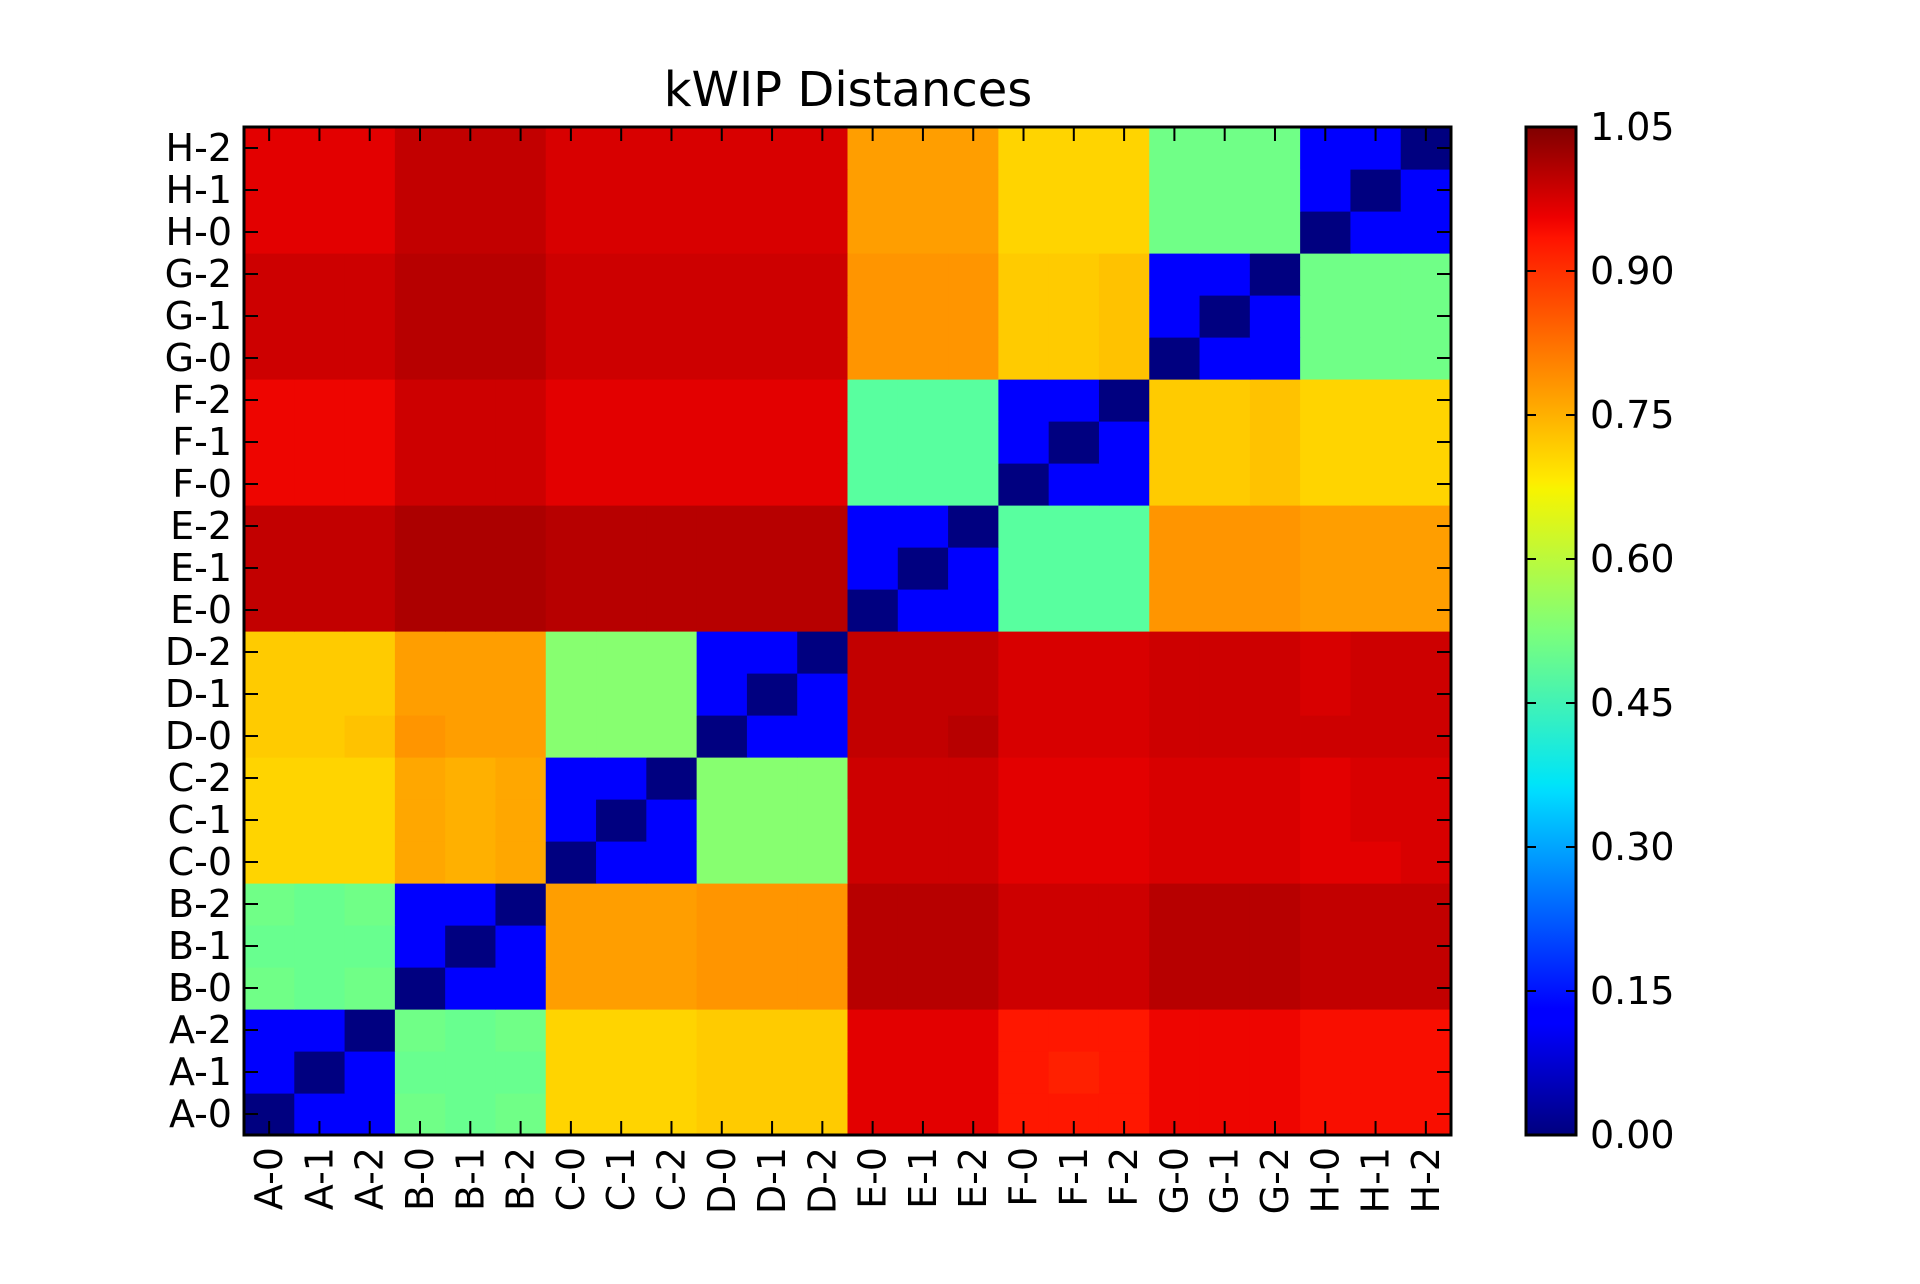 The height and width of the screenshot is (1284, 1920). What do you see at coordinates (521, 1179) in the screenshot?
I see `x-tick-label: B-2` at bounding box center [521, 1179].